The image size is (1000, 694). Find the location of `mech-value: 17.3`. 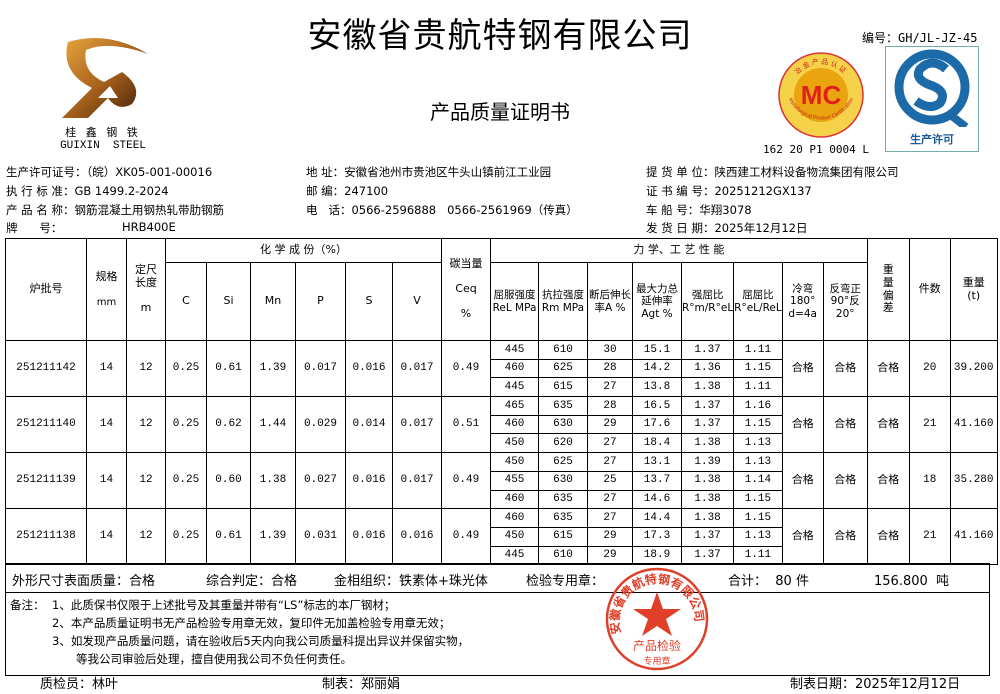

mech-value: 17.3 is located at coordinates (657, 536).